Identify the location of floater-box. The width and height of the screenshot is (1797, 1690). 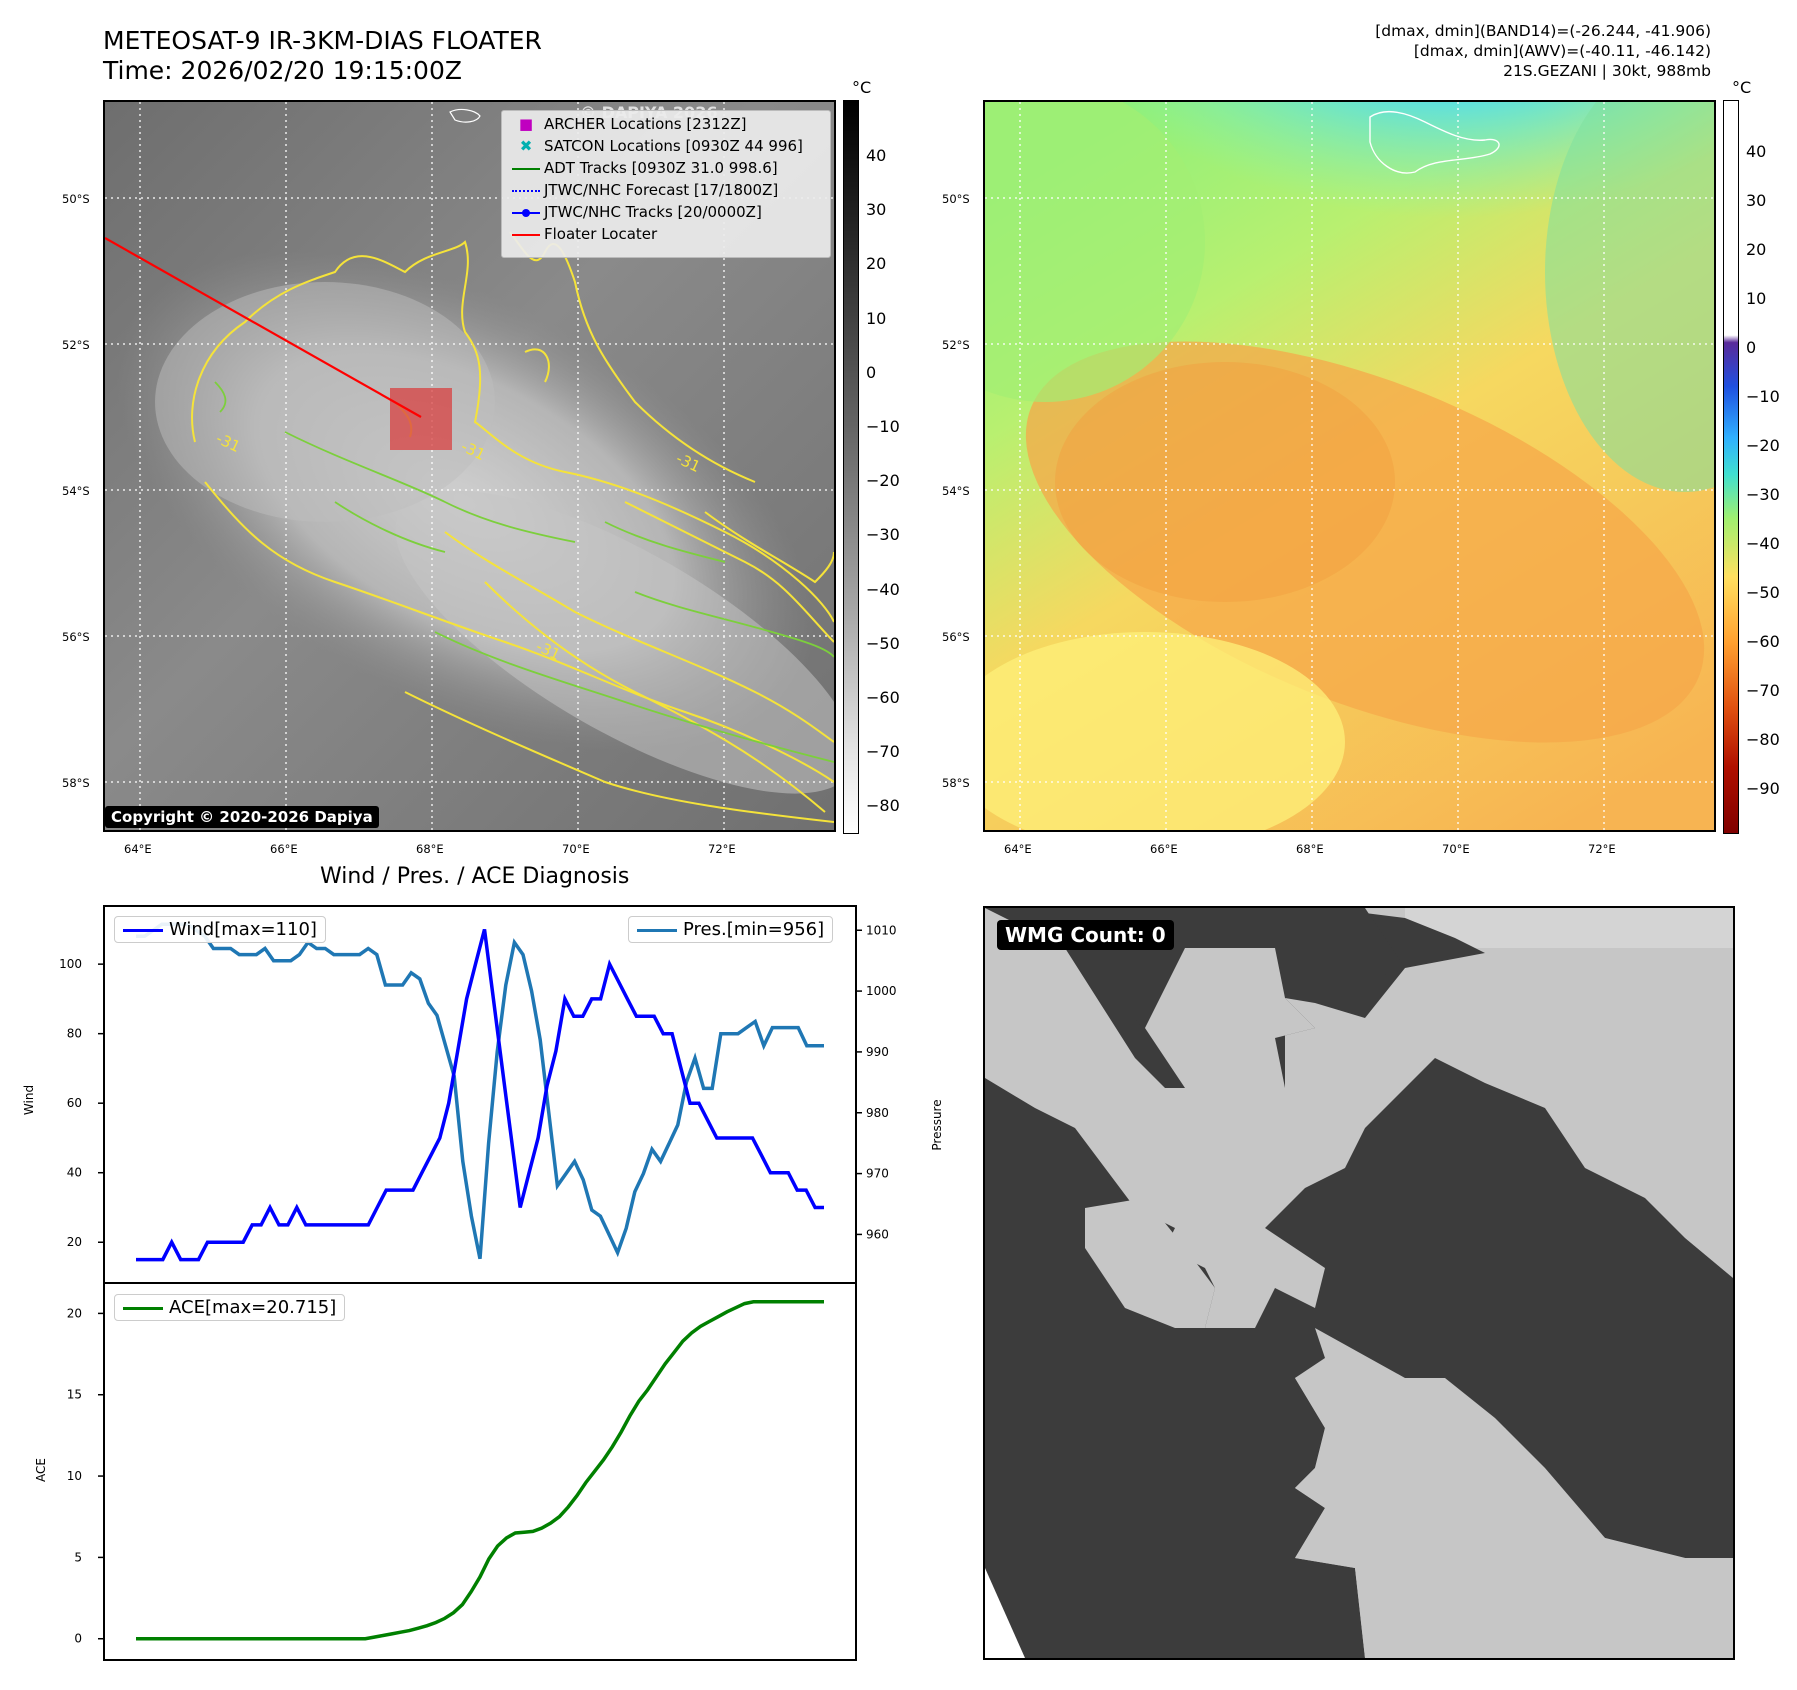
(421, 419).